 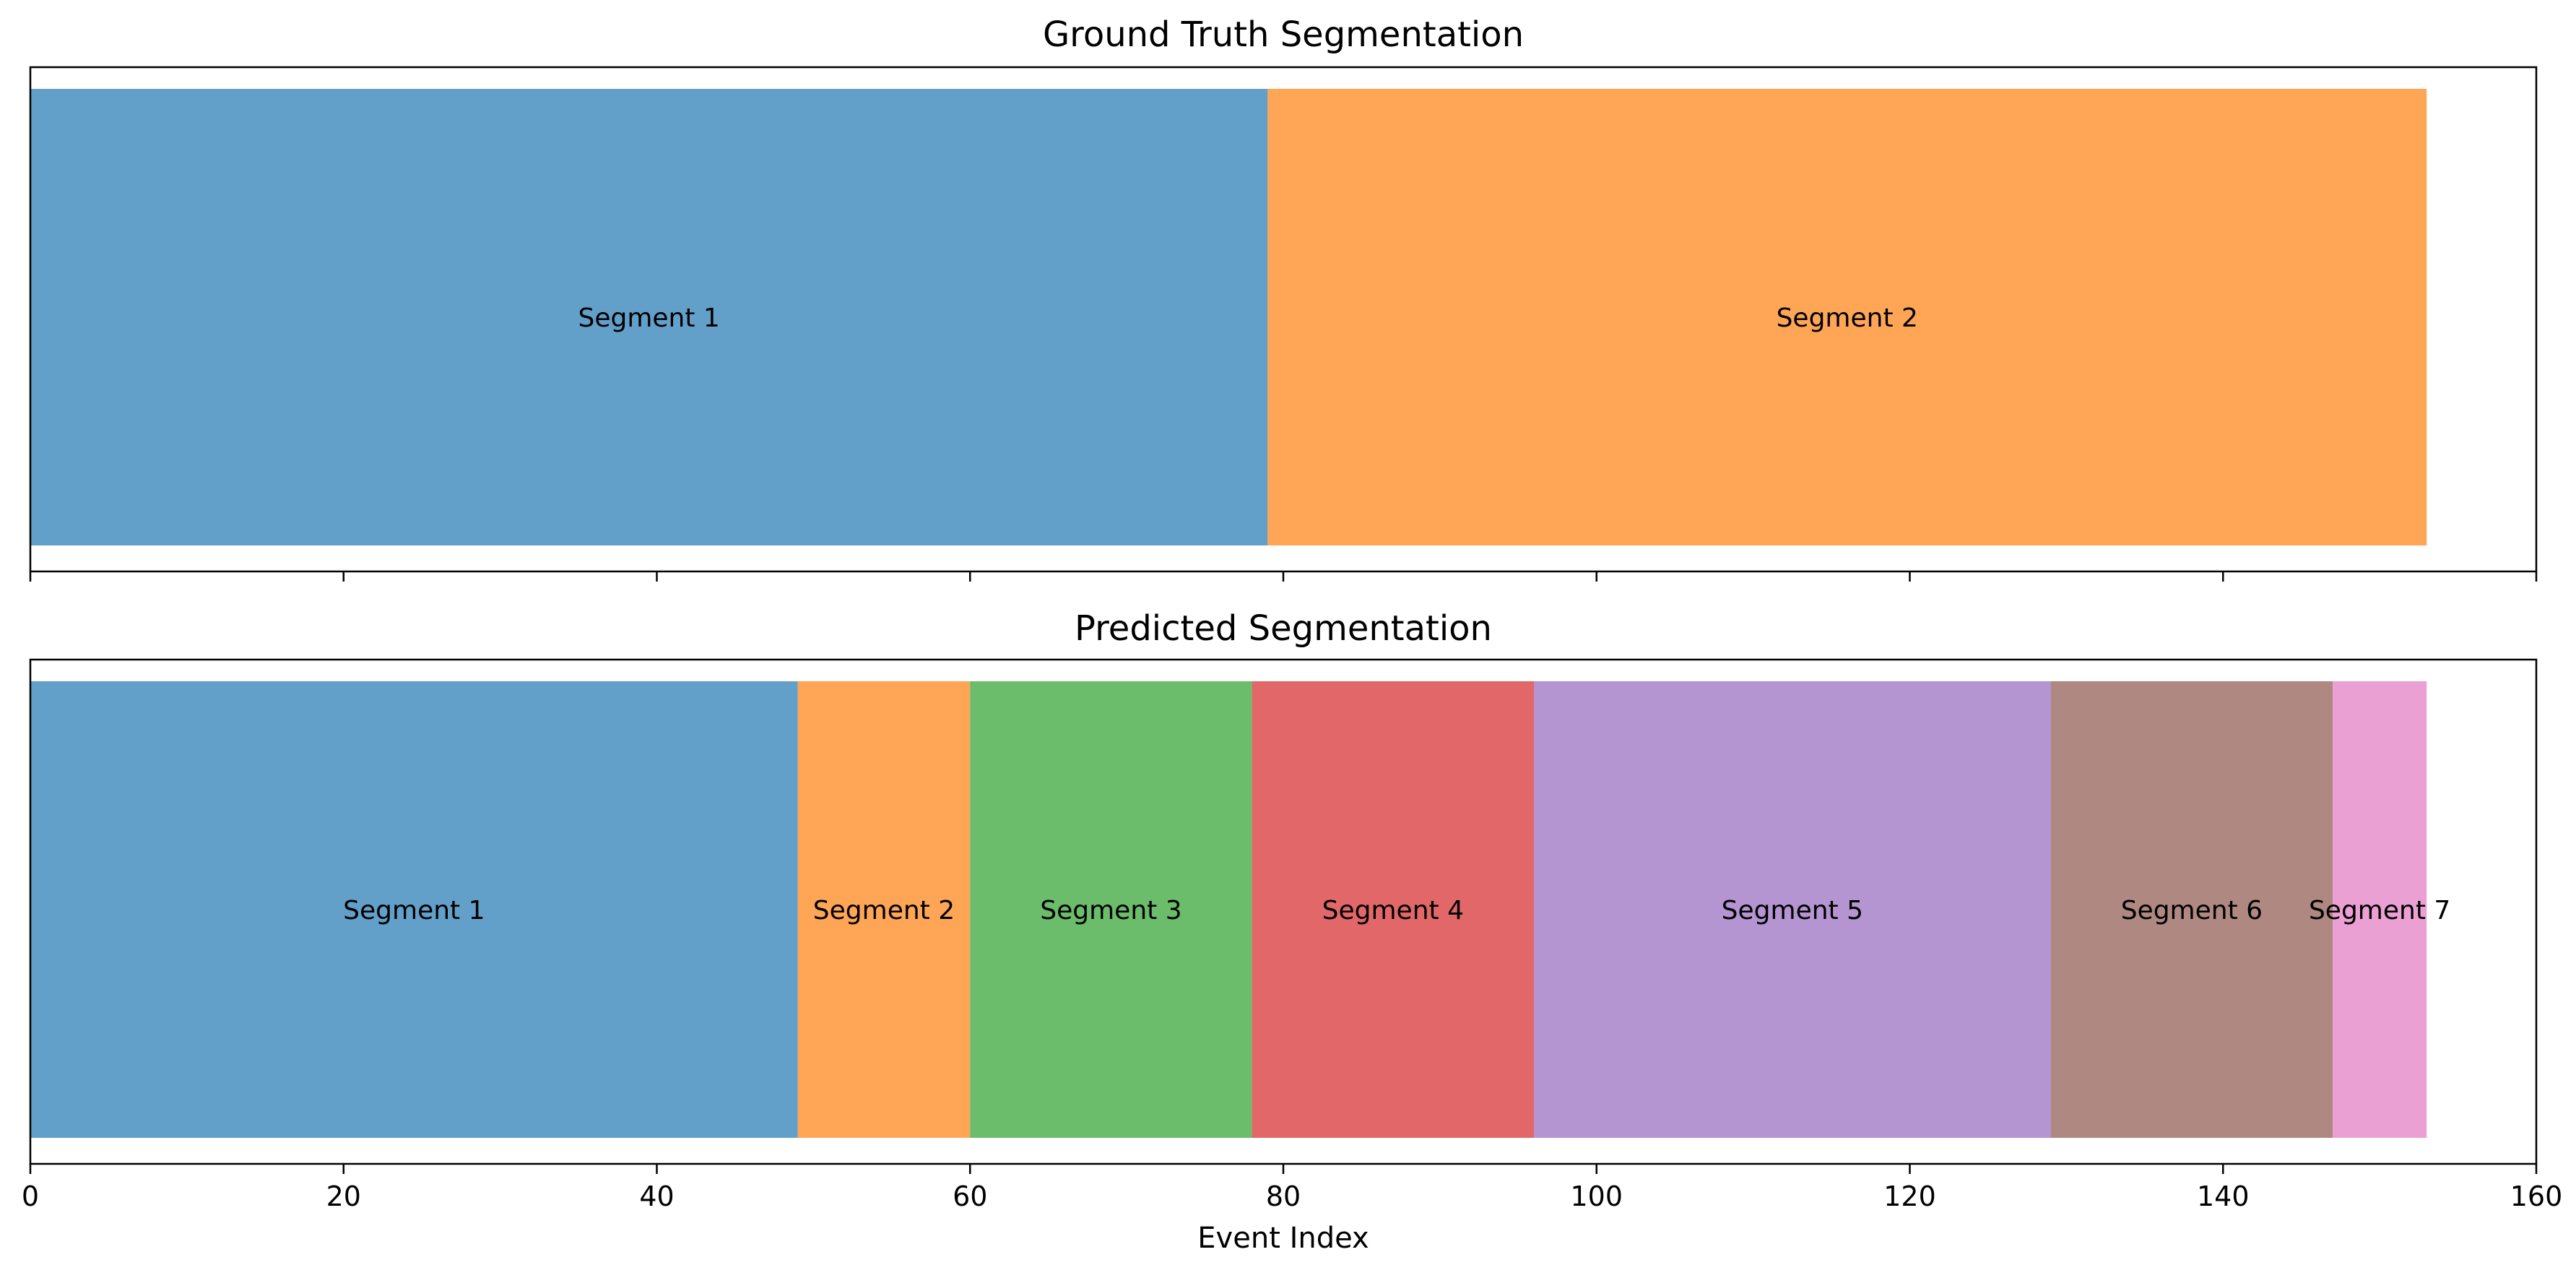 What do you see at coordinates (30, 1196) in the screenshot?
I see `x-tick-label-0: 0` at bounding box center [30, 1196].